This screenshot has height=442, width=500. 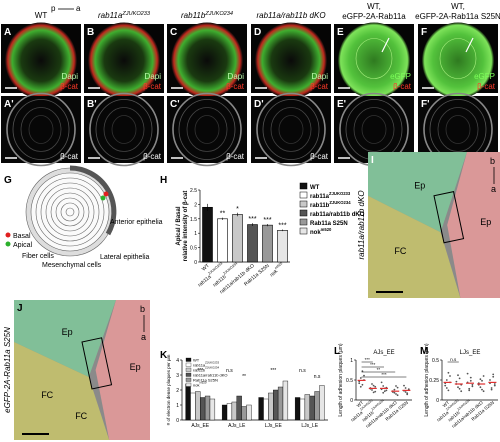 I want to click on panel-header: rab11aZJUKO233, so click(x=124, y=15).